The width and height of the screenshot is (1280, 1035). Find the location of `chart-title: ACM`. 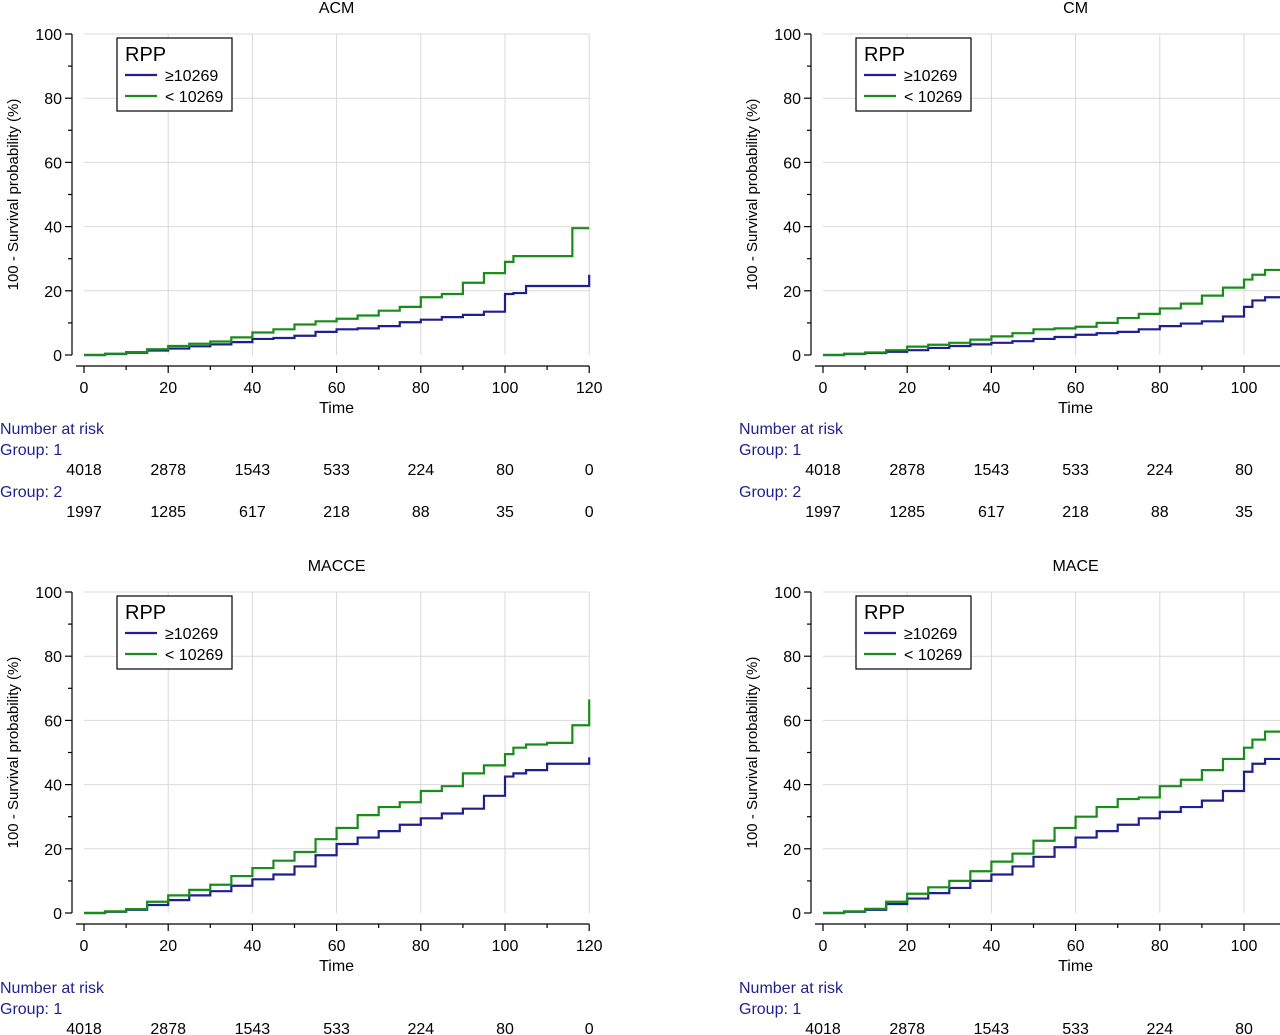

chart-title: ACM is located at coordinates (337, 8).